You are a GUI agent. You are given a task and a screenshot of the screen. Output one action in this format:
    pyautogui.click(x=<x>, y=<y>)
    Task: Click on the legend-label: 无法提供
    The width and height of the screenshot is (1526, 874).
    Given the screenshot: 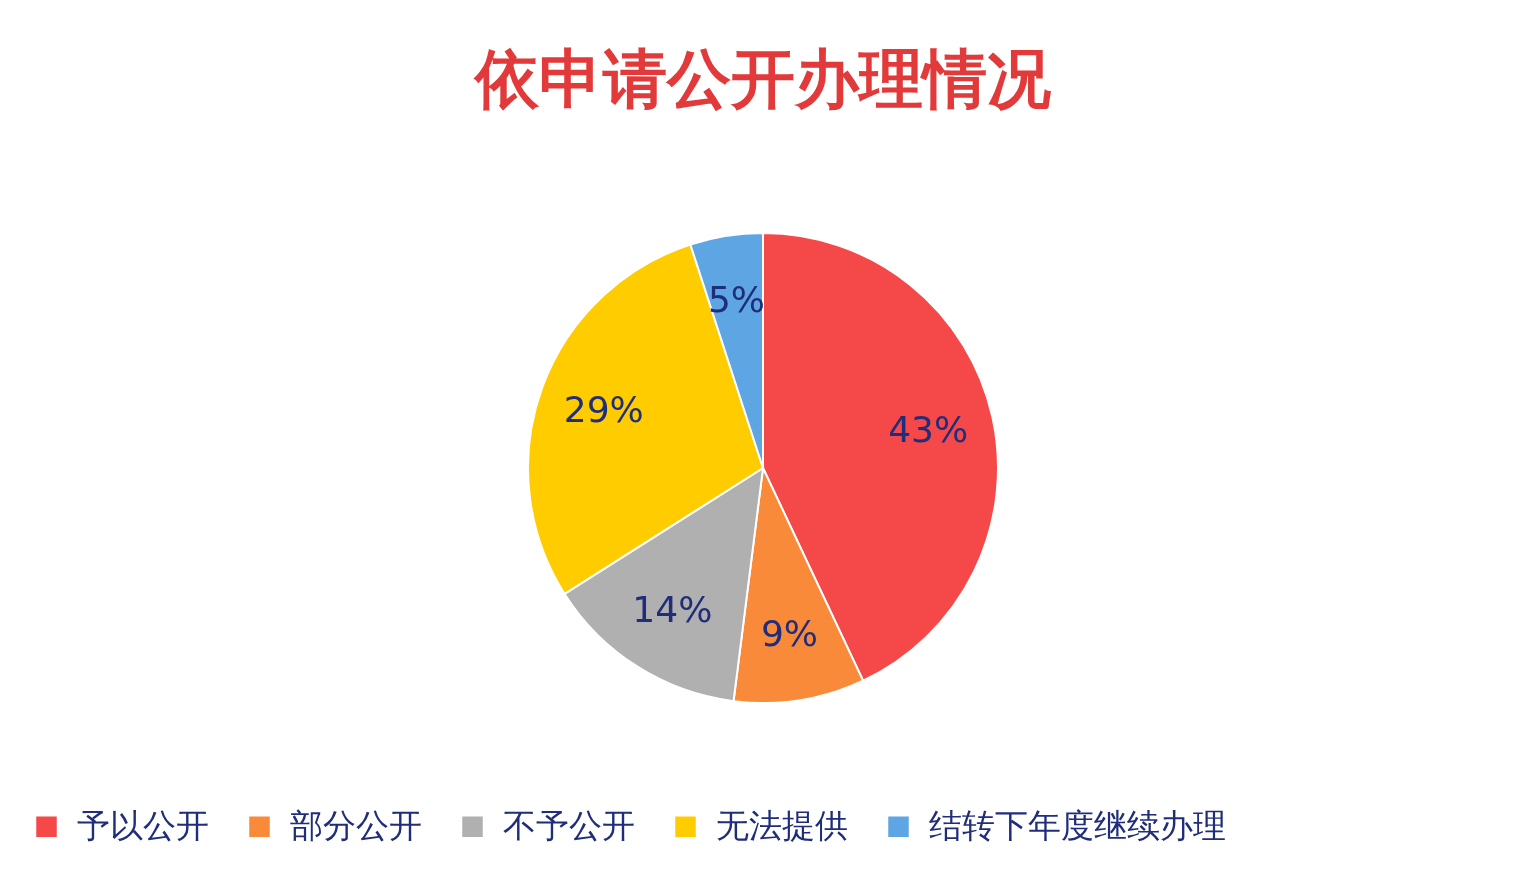 What is the action you would take?
    pyautogui.click(x=782, y=825)
    